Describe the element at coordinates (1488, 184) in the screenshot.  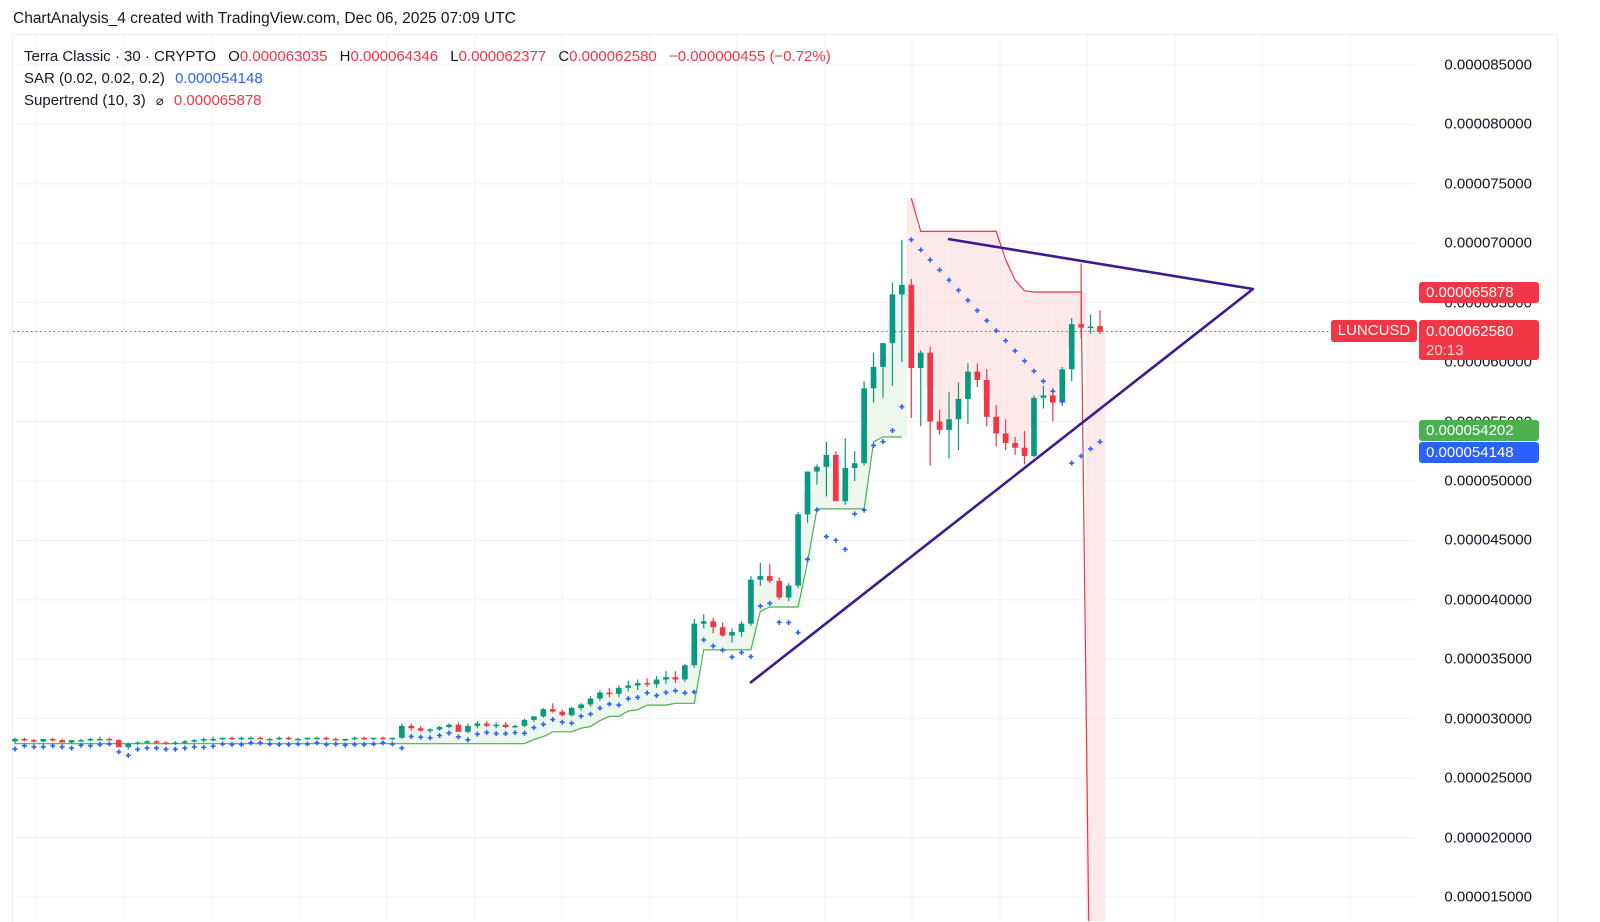
I see `price-axis-tick: 0.000075000` at that location.